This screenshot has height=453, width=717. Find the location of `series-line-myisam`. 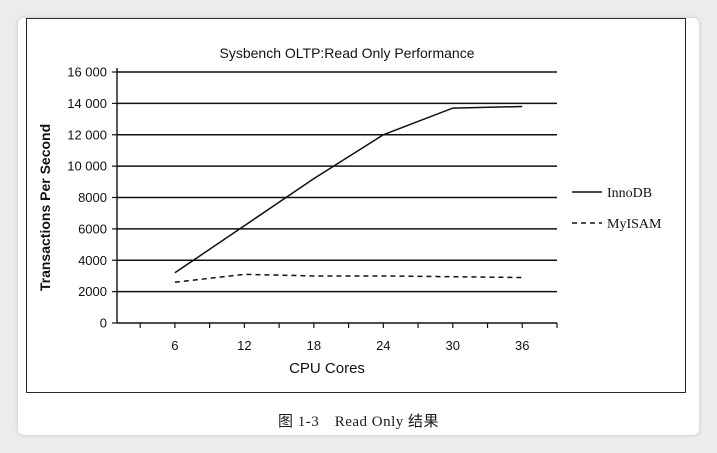

series-line-myisam is located at coordinates (348, 278).